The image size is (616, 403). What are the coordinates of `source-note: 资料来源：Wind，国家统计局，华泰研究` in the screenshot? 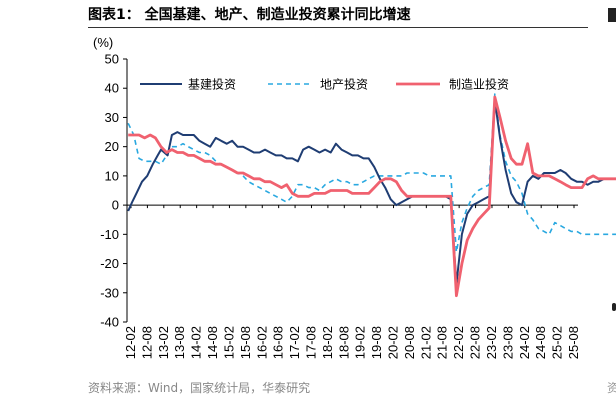 It's located at (199, 388).